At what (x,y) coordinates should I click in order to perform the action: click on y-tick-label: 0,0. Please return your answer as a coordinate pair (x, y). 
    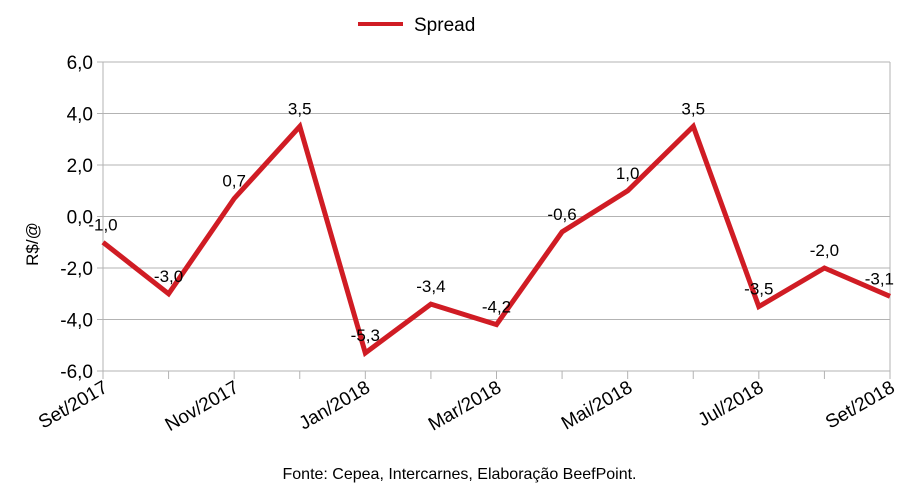
    Looking at the image, I should click on (80, 218).